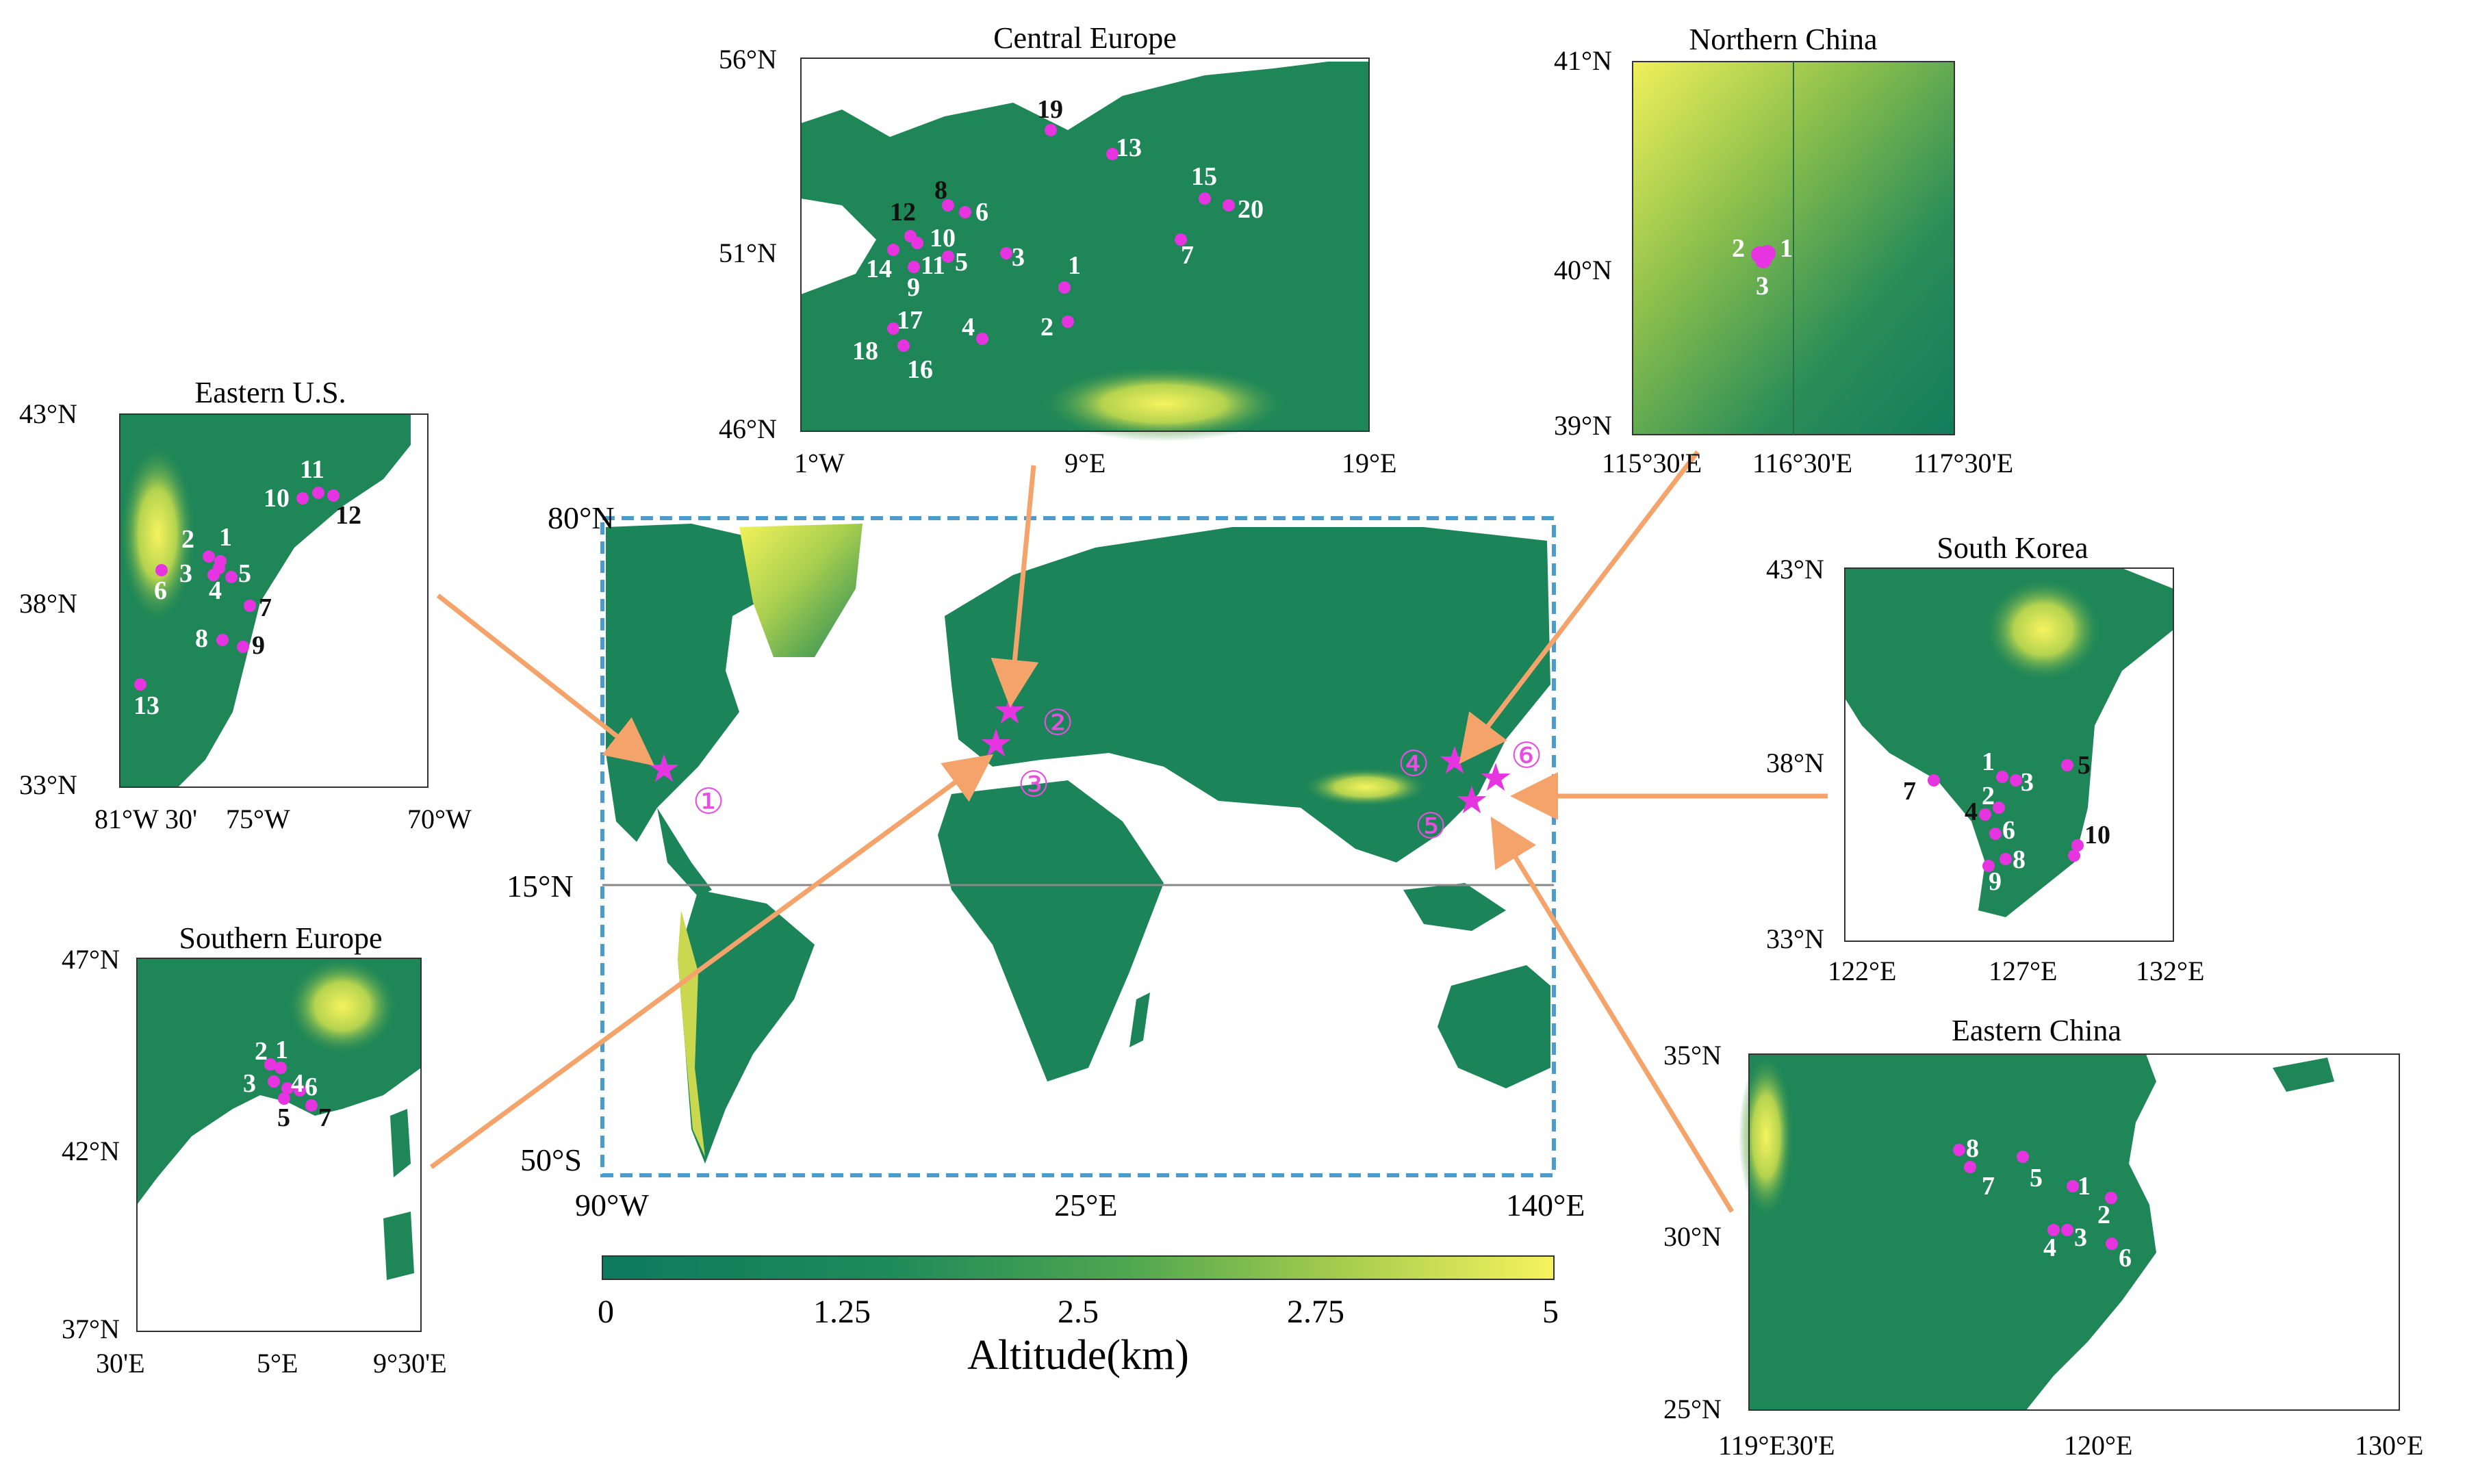 The image size is (2465, 1484). I want to click on appalachian-highland, so click(157, 534).